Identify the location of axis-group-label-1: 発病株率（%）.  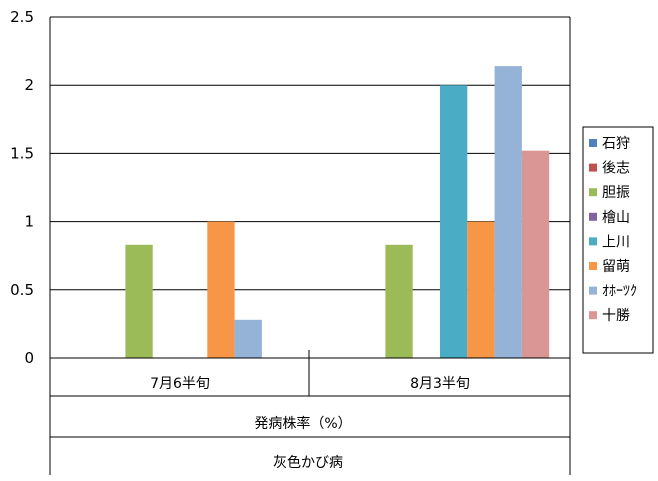
(302, 423).